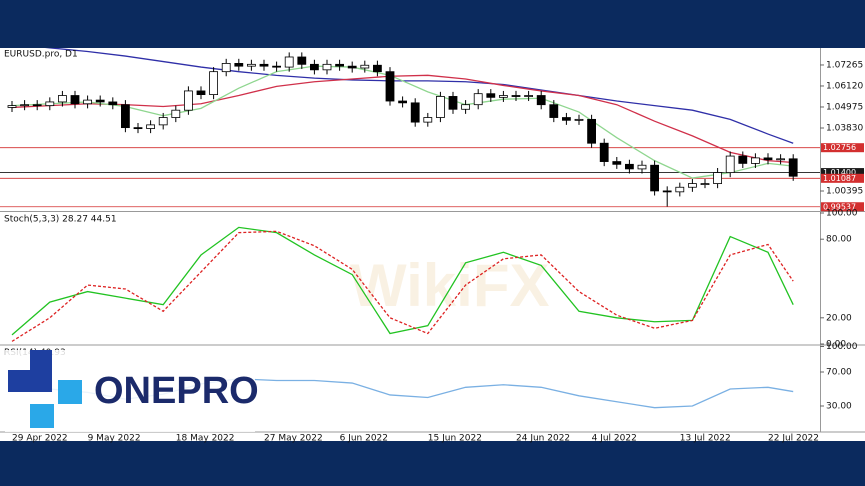 The height and width of the screenshot is (486, 865). Describe the element at coordinates (793, 439) in the screenshot. I see `x-tick-label: 22 Jul 2022` at that location.